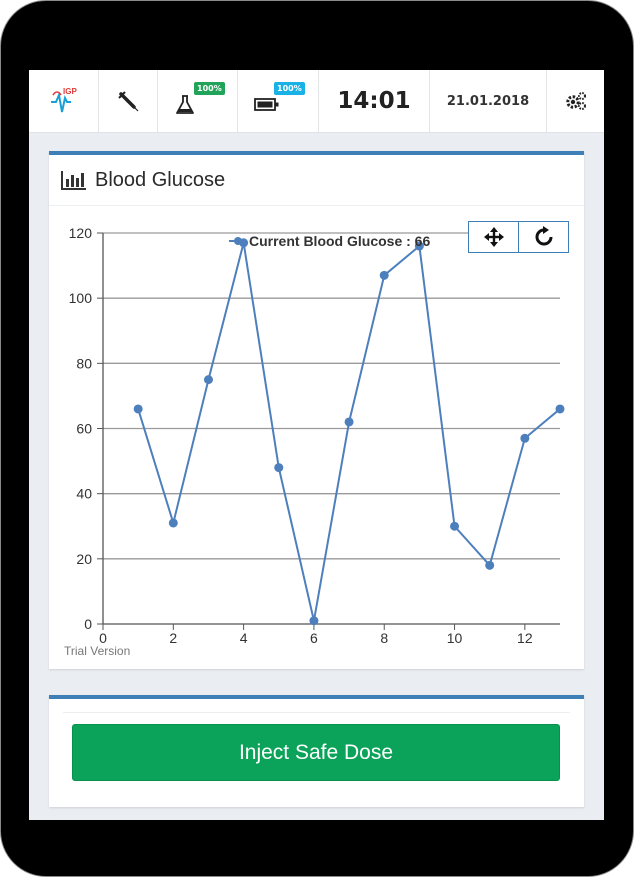 The height and width of the screenshot is (877, 634). I want to click on bar-chart-icon, so click(73, 180).